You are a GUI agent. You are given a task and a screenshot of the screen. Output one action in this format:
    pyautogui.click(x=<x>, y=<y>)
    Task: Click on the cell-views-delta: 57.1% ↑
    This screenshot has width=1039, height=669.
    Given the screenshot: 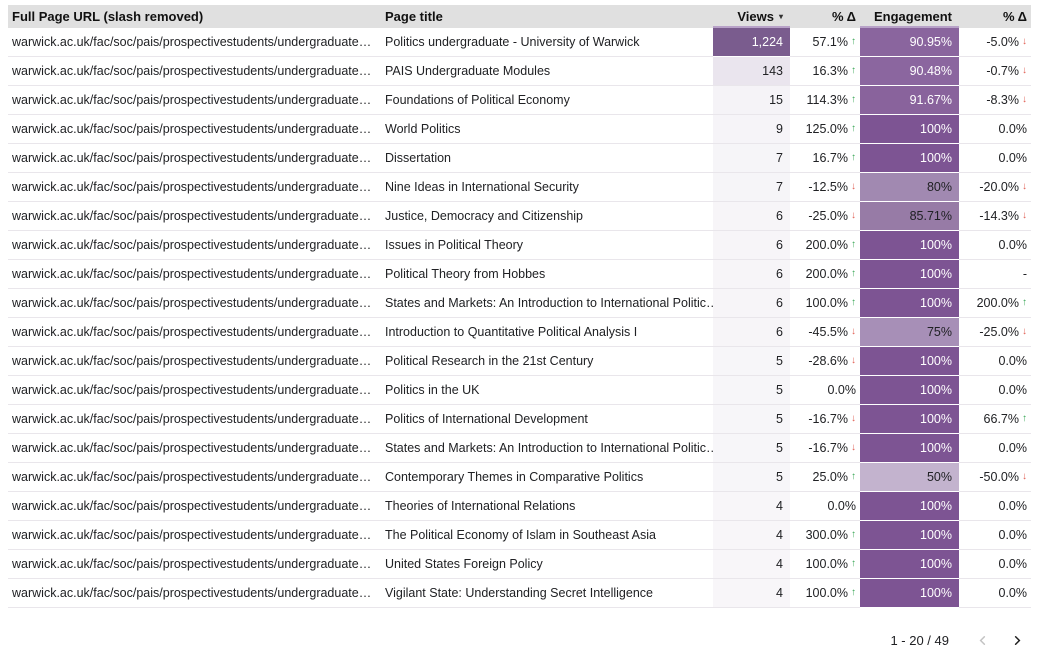 What is the action you would take?
    pyautogui.click(x=825, y=42)
    